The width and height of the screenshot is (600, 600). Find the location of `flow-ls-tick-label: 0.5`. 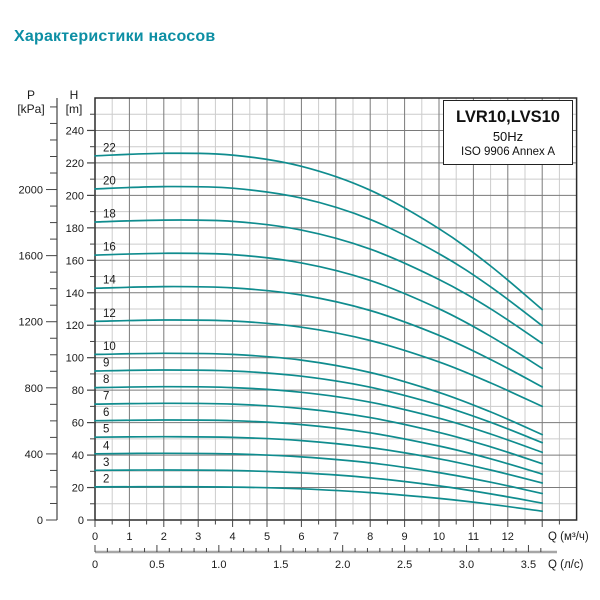

flow-ls-tick-label: 0.5 is located at coordinates (156, 565).